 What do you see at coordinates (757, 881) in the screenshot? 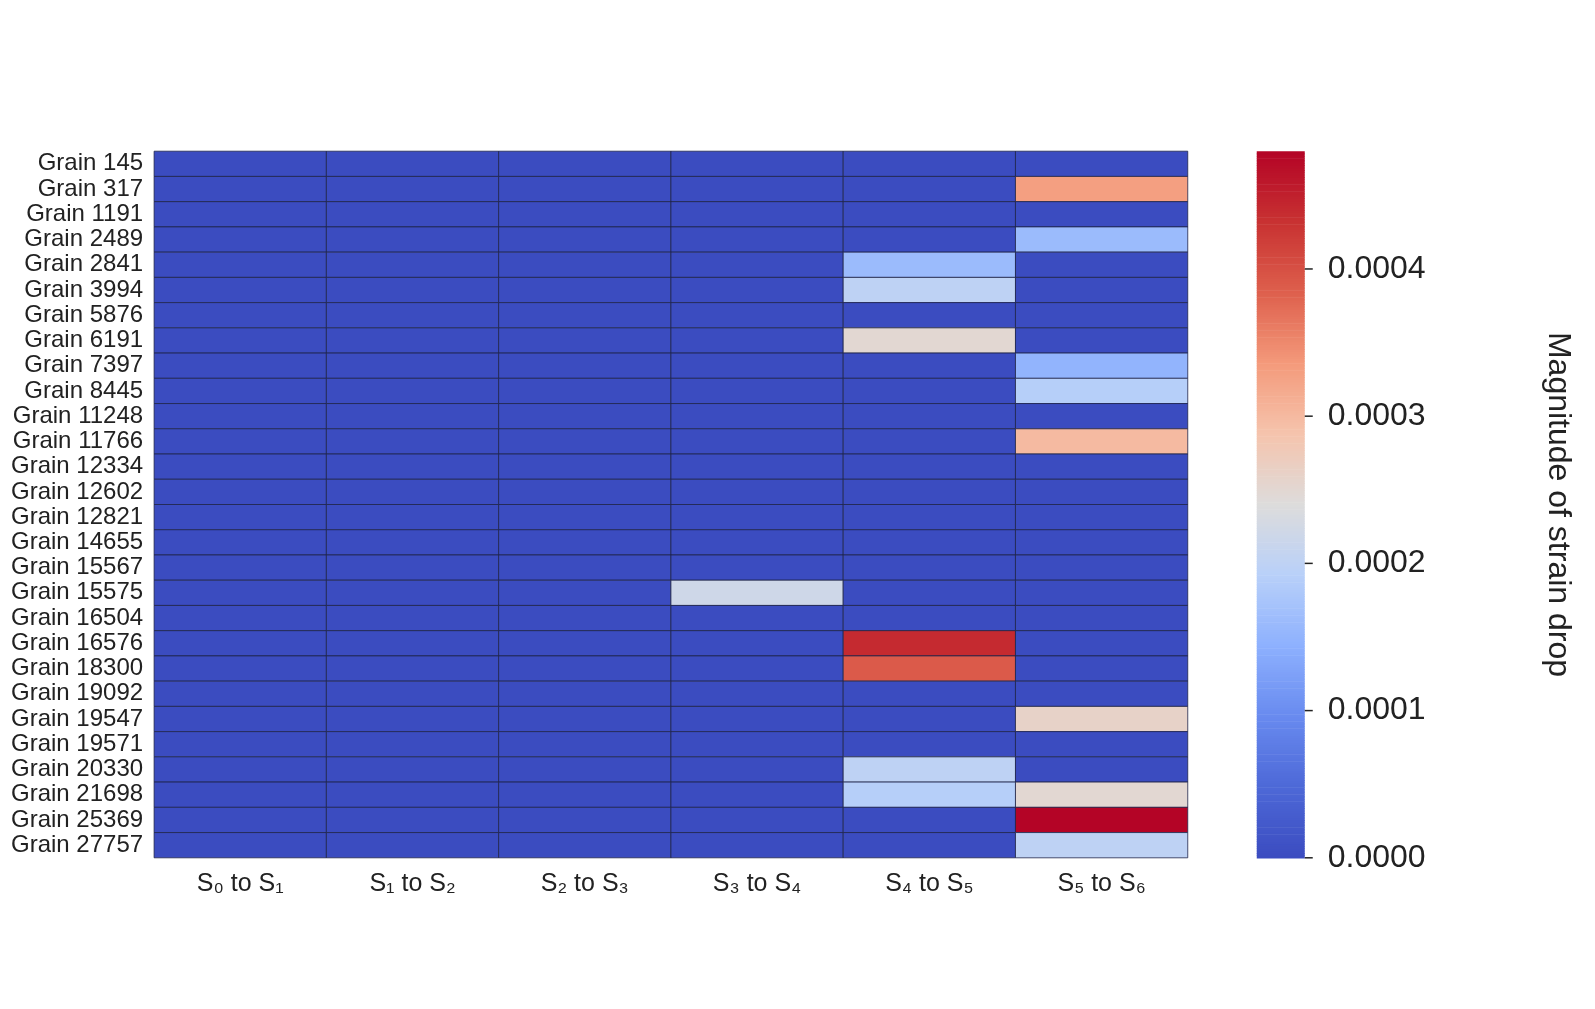
I see `x-tick-label: S₃ to S₄` at bounding box center [757, 881].